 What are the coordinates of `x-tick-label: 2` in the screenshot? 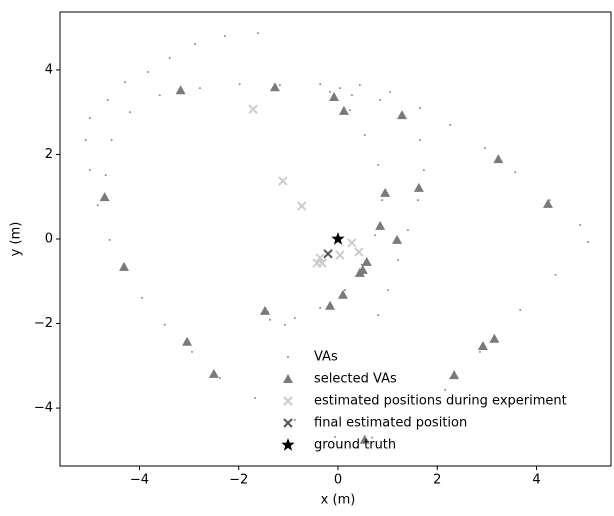 It's located at (437, 480).